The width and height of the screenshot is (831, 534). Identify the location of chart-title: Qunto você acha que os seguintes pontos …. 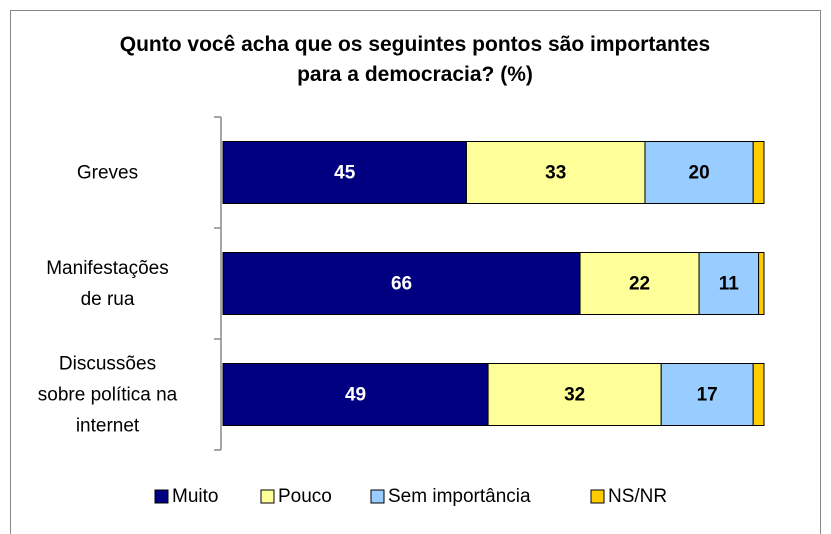
(415, 59).